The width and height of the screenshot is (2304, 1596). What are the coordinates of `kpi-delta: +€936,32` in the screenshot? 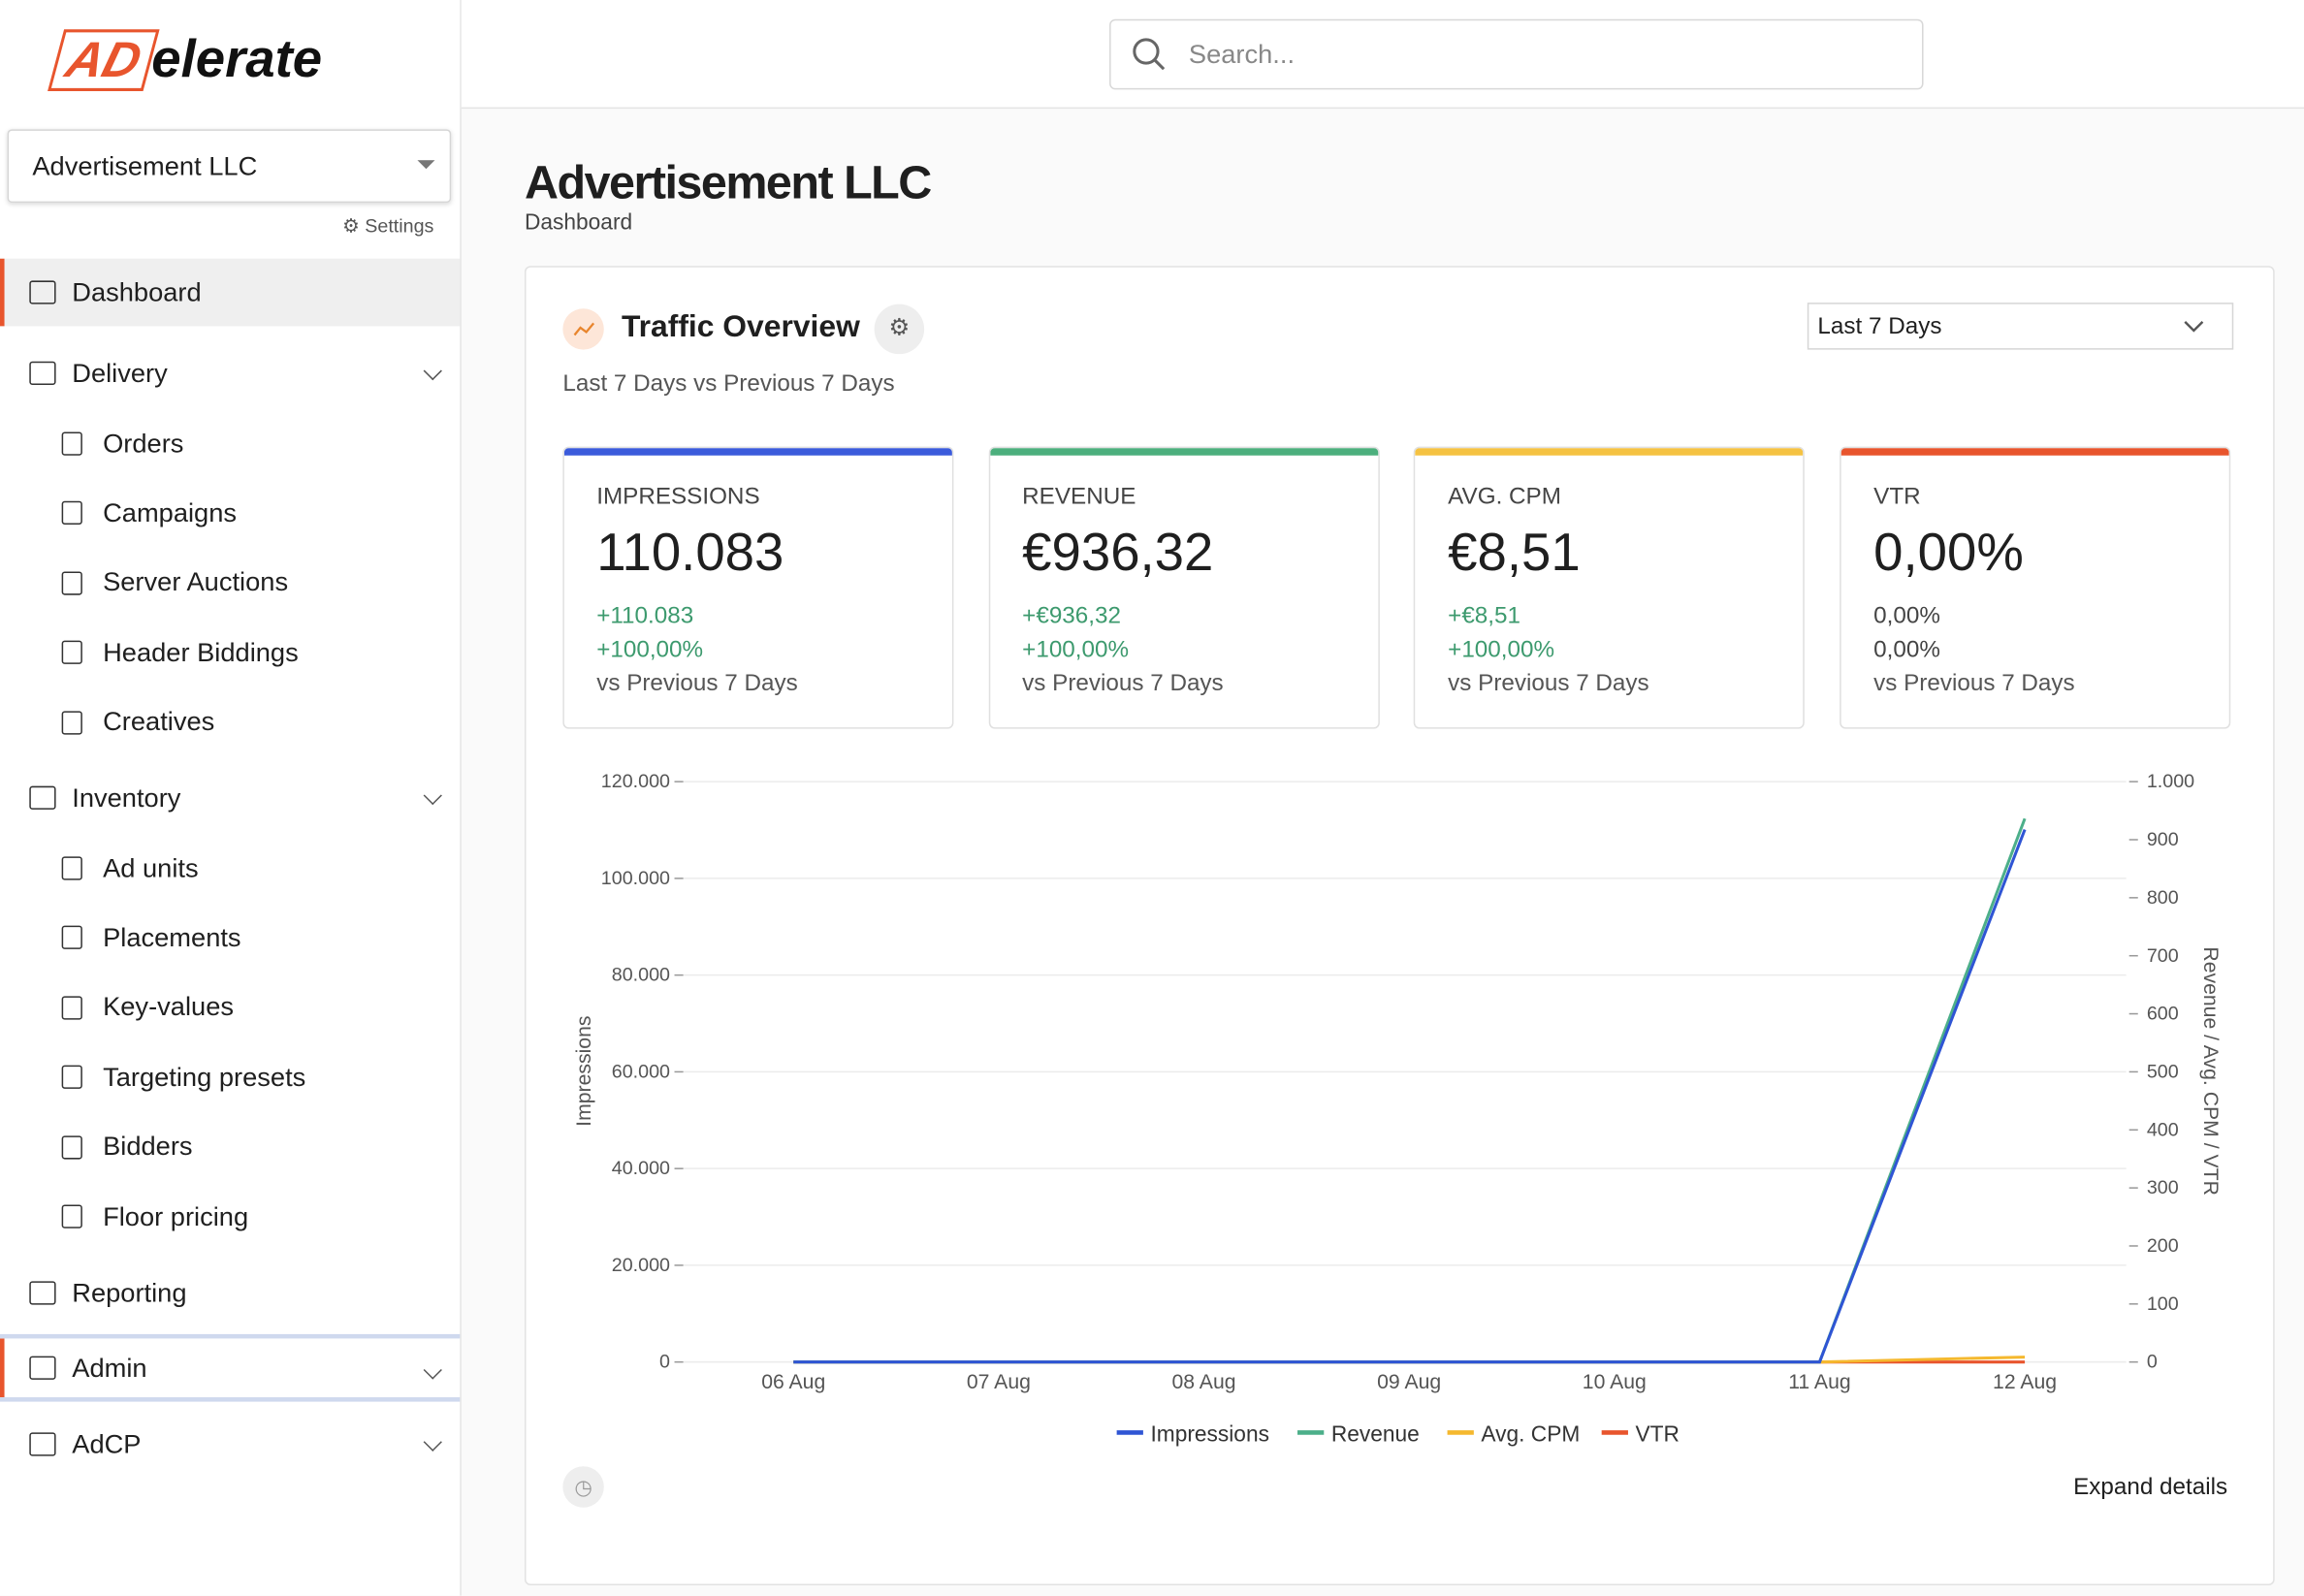 It's located at (1071, 616).